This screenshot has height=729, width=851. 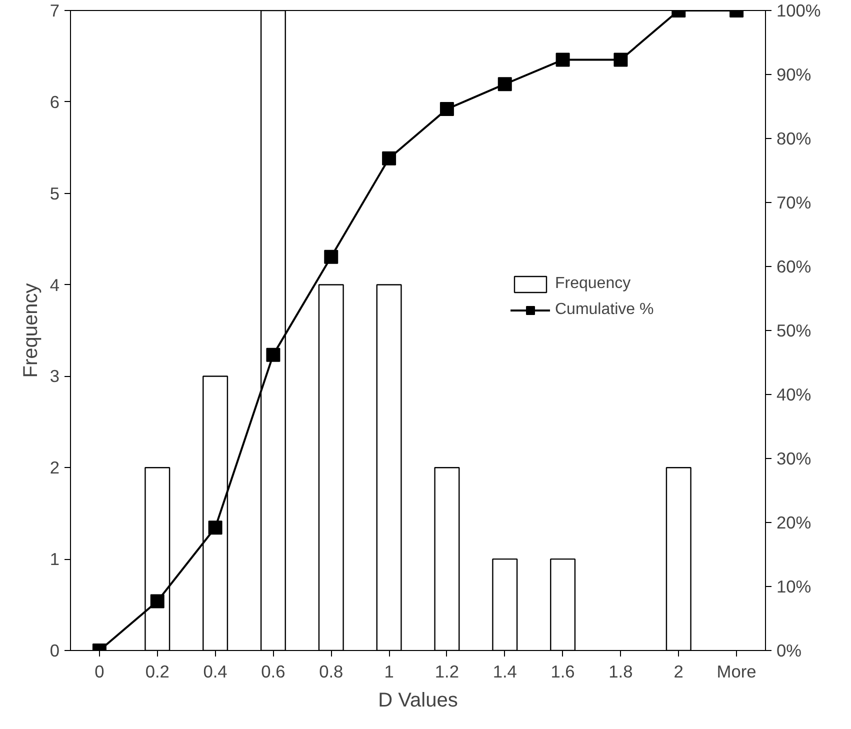 What do you see at coordinates (562, 672) in the screenshot?
I see `x-tick-label: 1.6` at bounding box center [562, 672].